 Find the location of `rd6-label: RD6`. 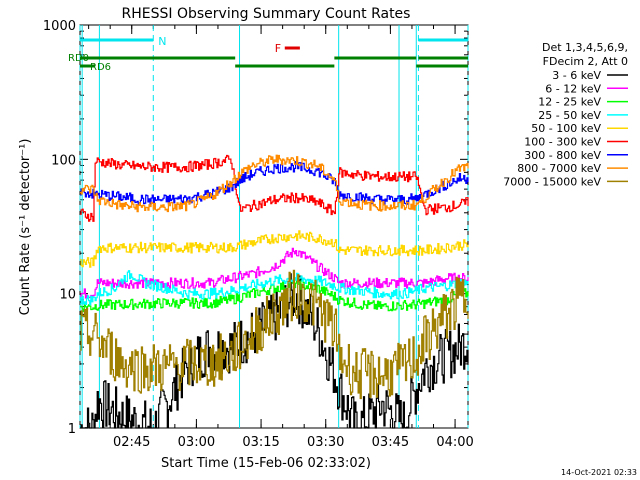

rd6-label: RD6 is located at coordinates (100, 67).